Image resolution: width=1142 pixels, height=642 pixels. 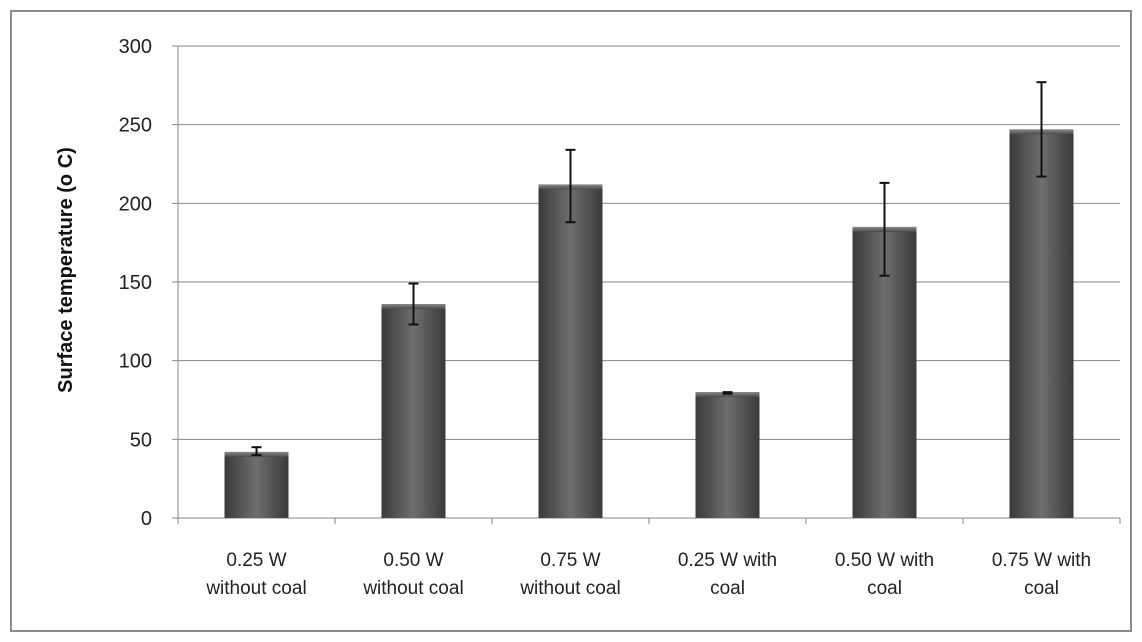 I want to click on category-label: 0.75 W without coal, so click(x=569, y=574).